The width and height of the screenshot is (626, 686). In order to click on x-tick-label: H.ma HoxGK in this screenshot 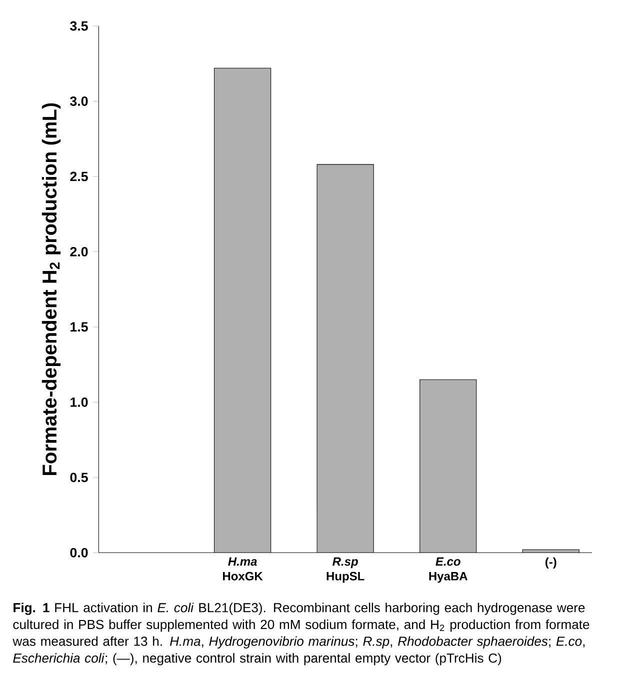, I will do `click(243, 568)`.